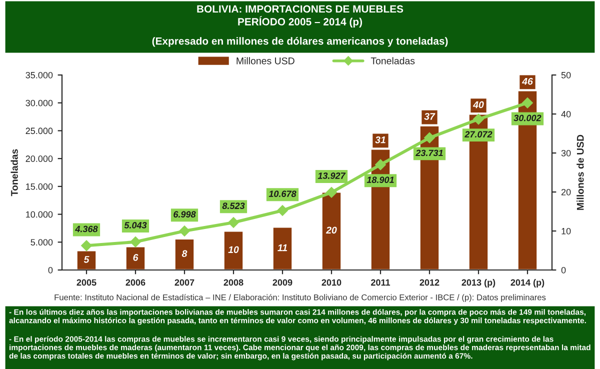 The image size is (600, 369). What do you see at coordinates (392, 60) in the screenshot?
I see `legend-label: Toneladas` at bounding box center [392, 60].